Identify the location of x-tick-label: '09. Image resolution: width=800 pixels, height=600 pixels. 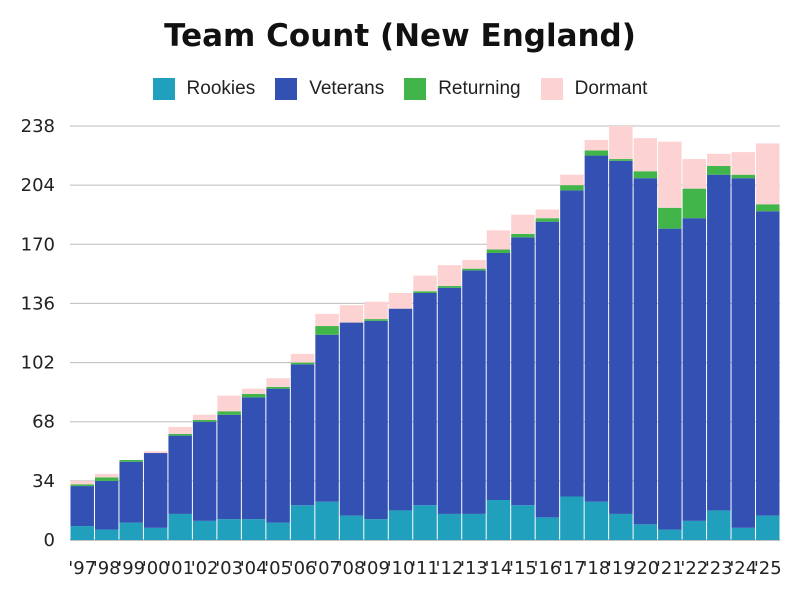
(376, 568).